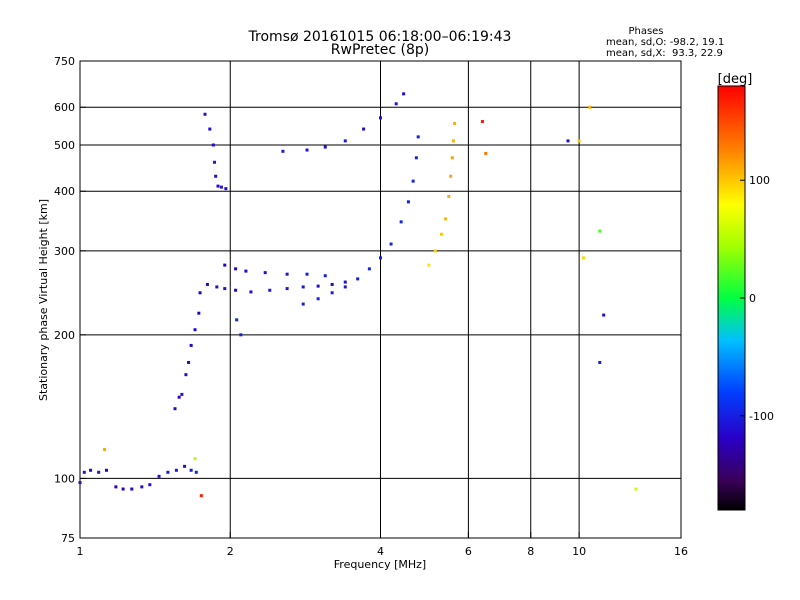 This screenshot has width=800, height=600. What do you see at coordinates (64, 191) in the screenshot?
I see `y-tick-label: 400` at bounding box center [64, 191].